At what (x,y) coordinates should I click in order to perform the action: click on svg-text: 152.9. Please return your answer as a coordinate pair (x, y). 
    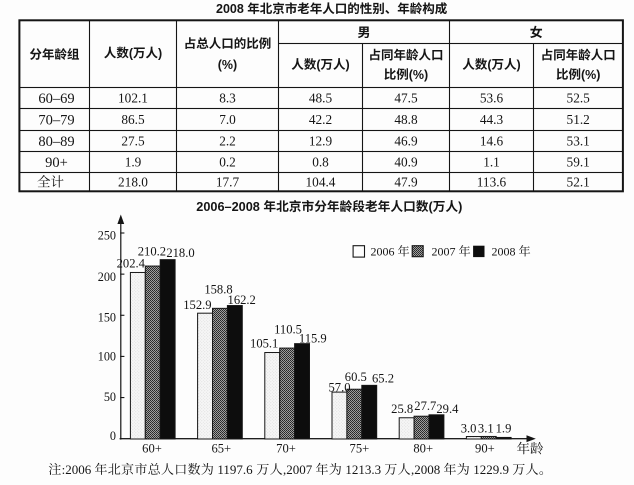
    Looking at the image, I should click on (197, 305).